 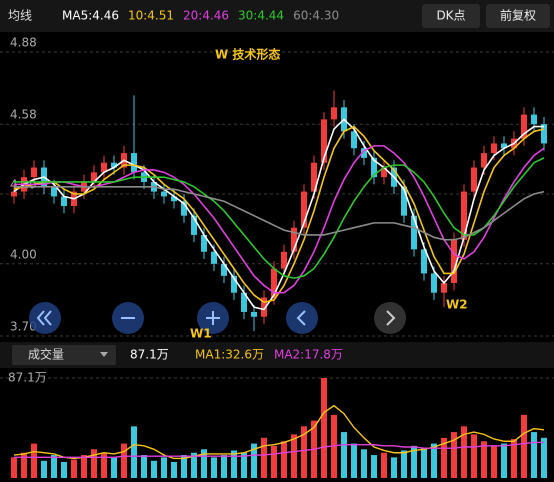 I want to click on nav-buttons, so click(x=217, y=318).